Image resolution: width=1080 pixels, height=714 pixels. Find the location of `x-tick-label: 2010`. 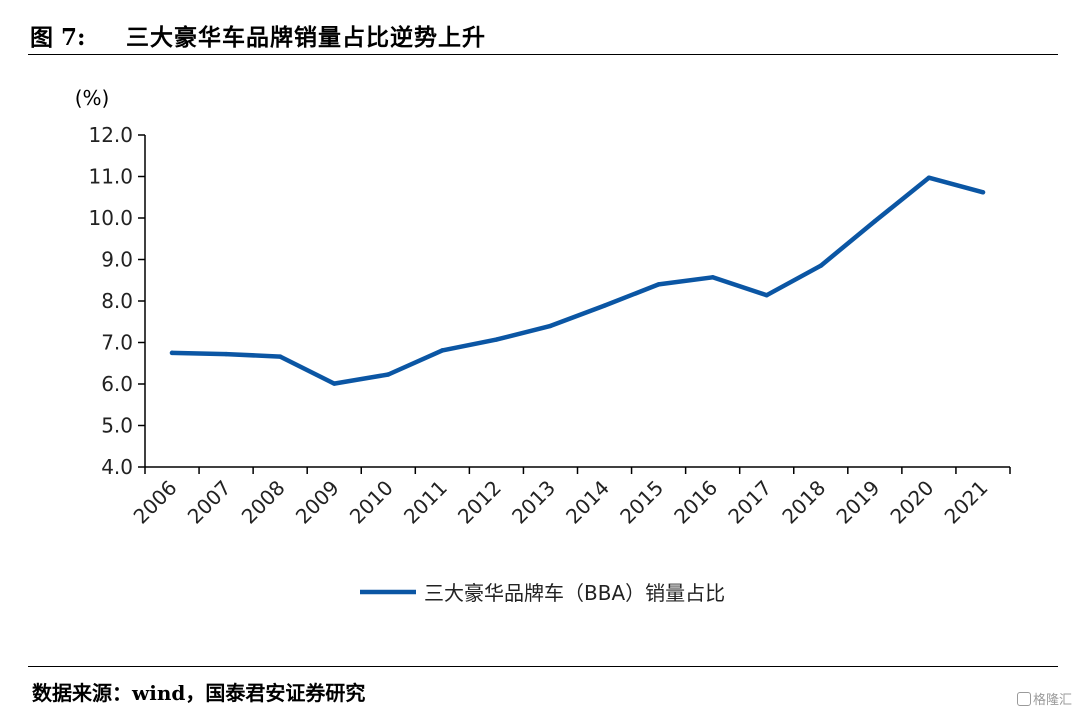

x-tick-label: 2010 is located at coordinates (371, 502).